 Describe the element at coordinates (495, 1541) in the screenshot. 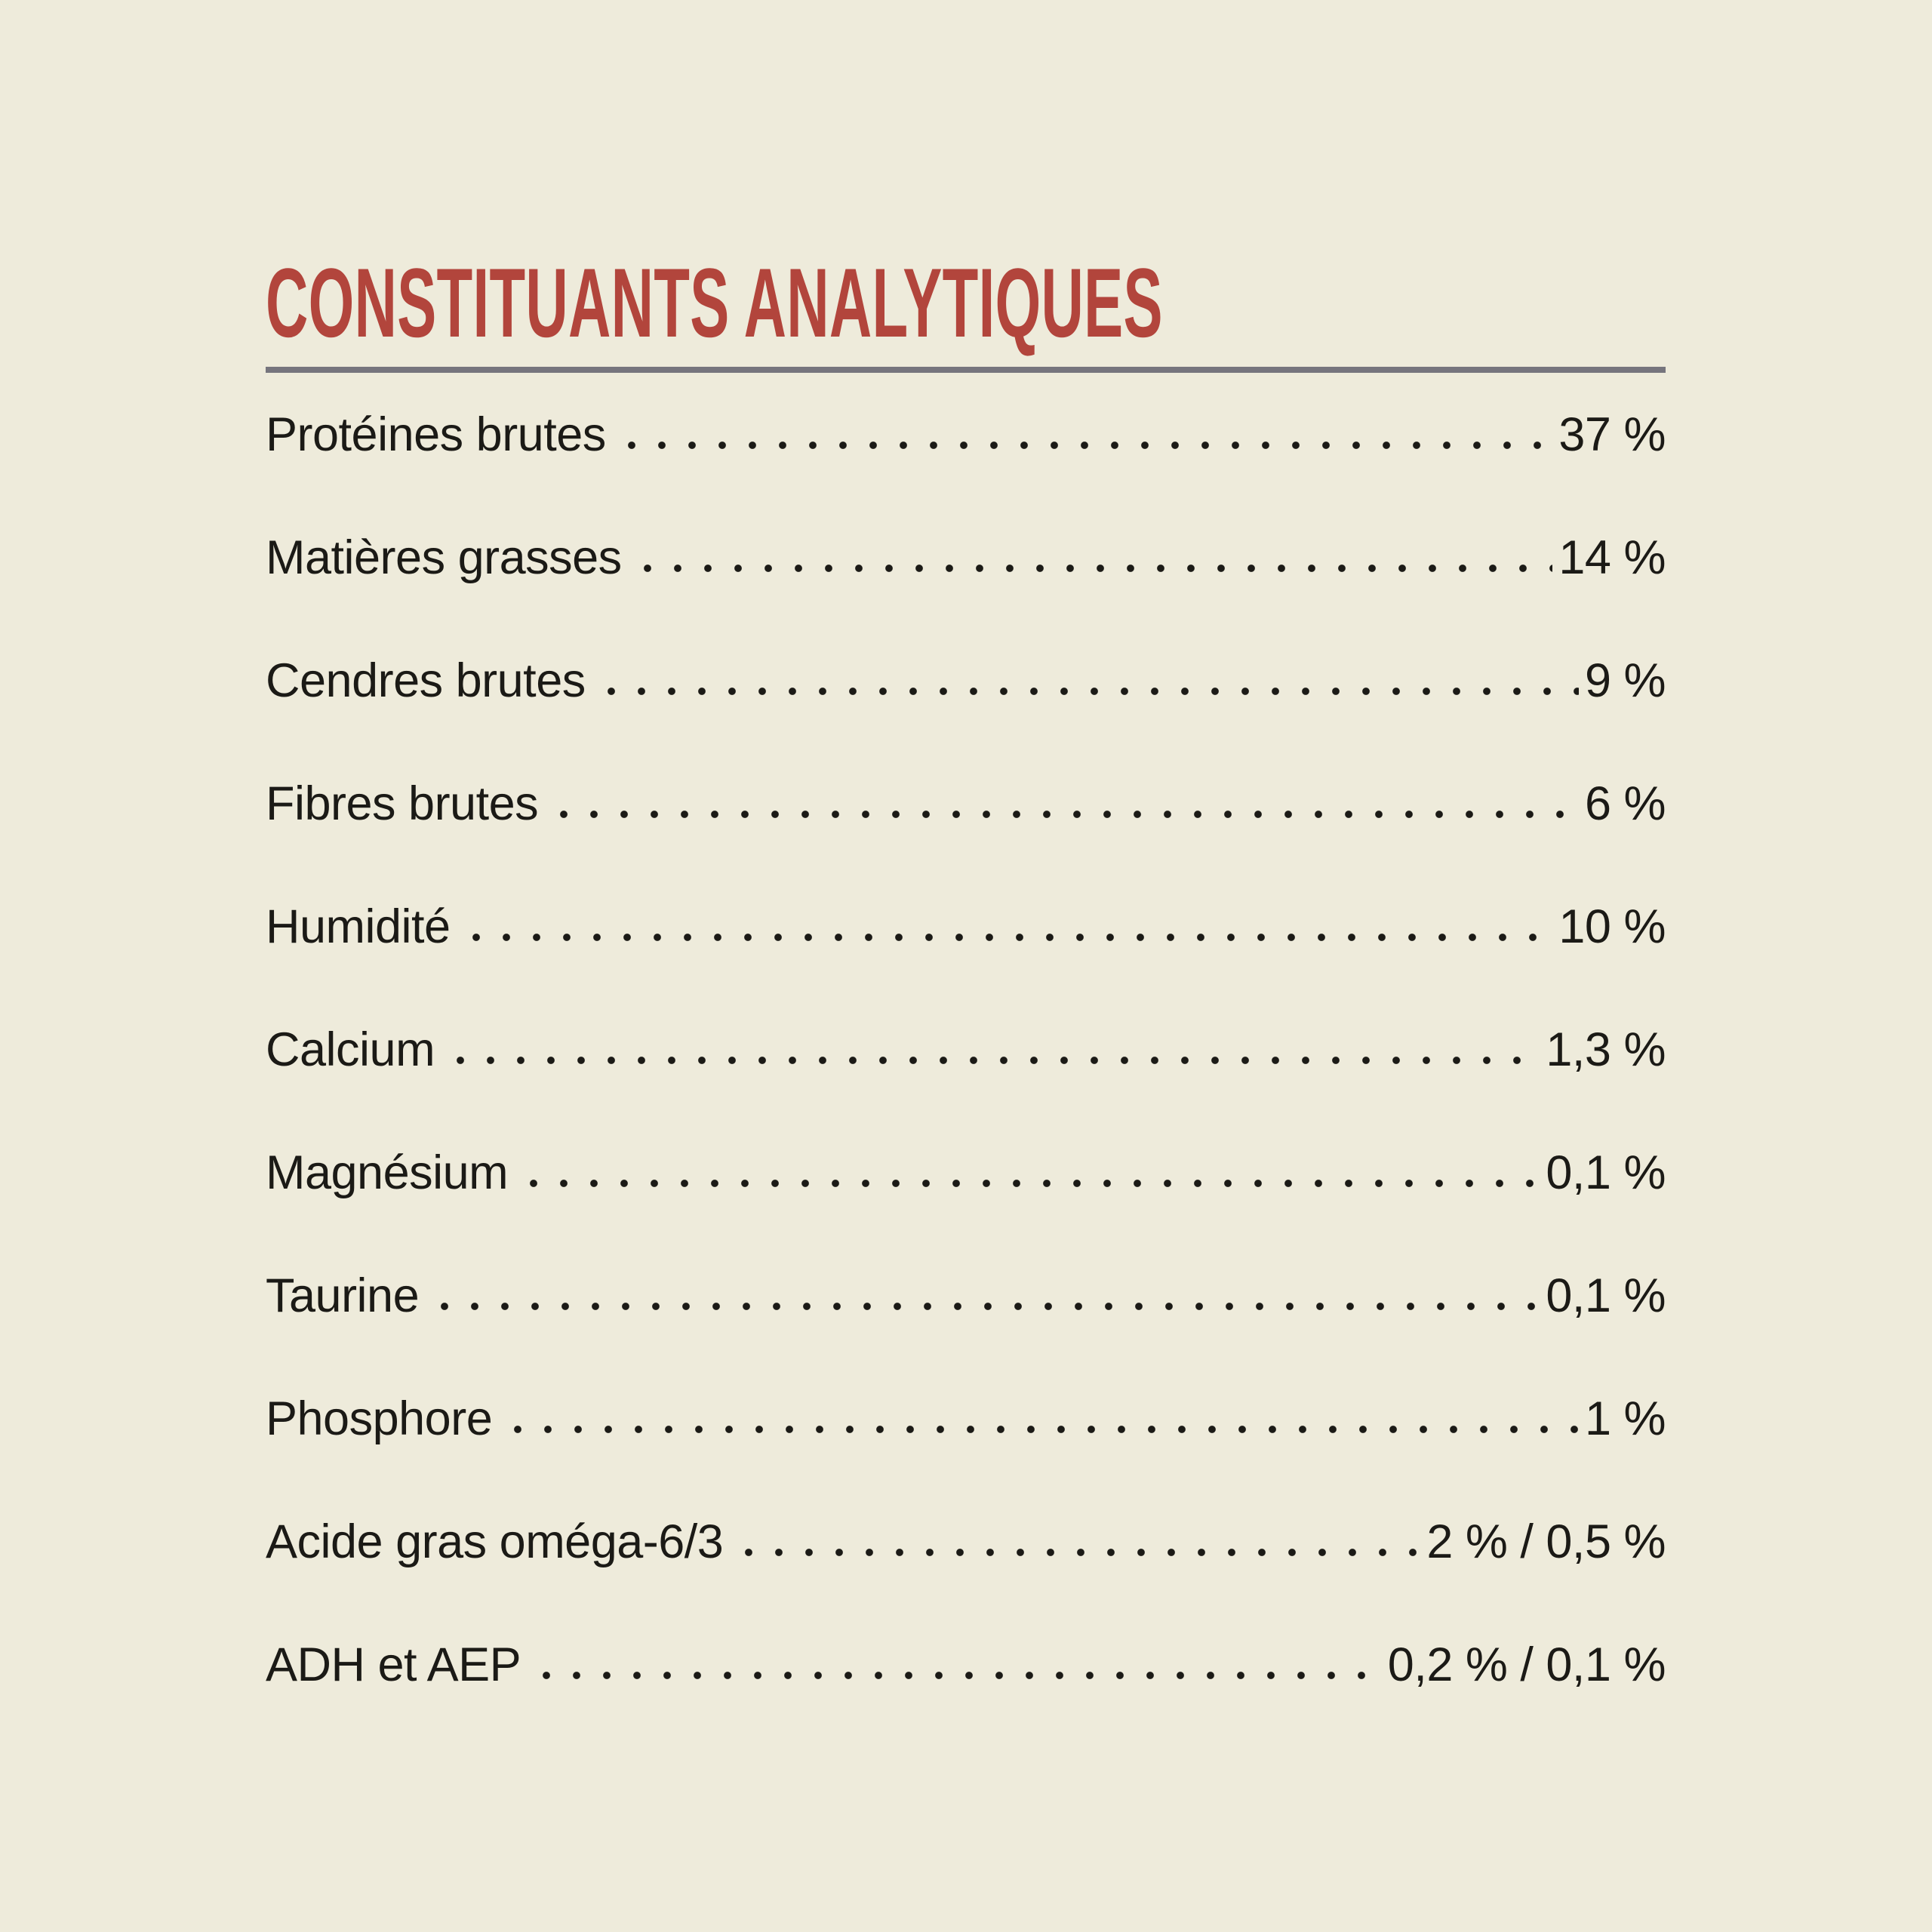

I see `nutrient-label: Acide gras oméga-6/3` at that location.